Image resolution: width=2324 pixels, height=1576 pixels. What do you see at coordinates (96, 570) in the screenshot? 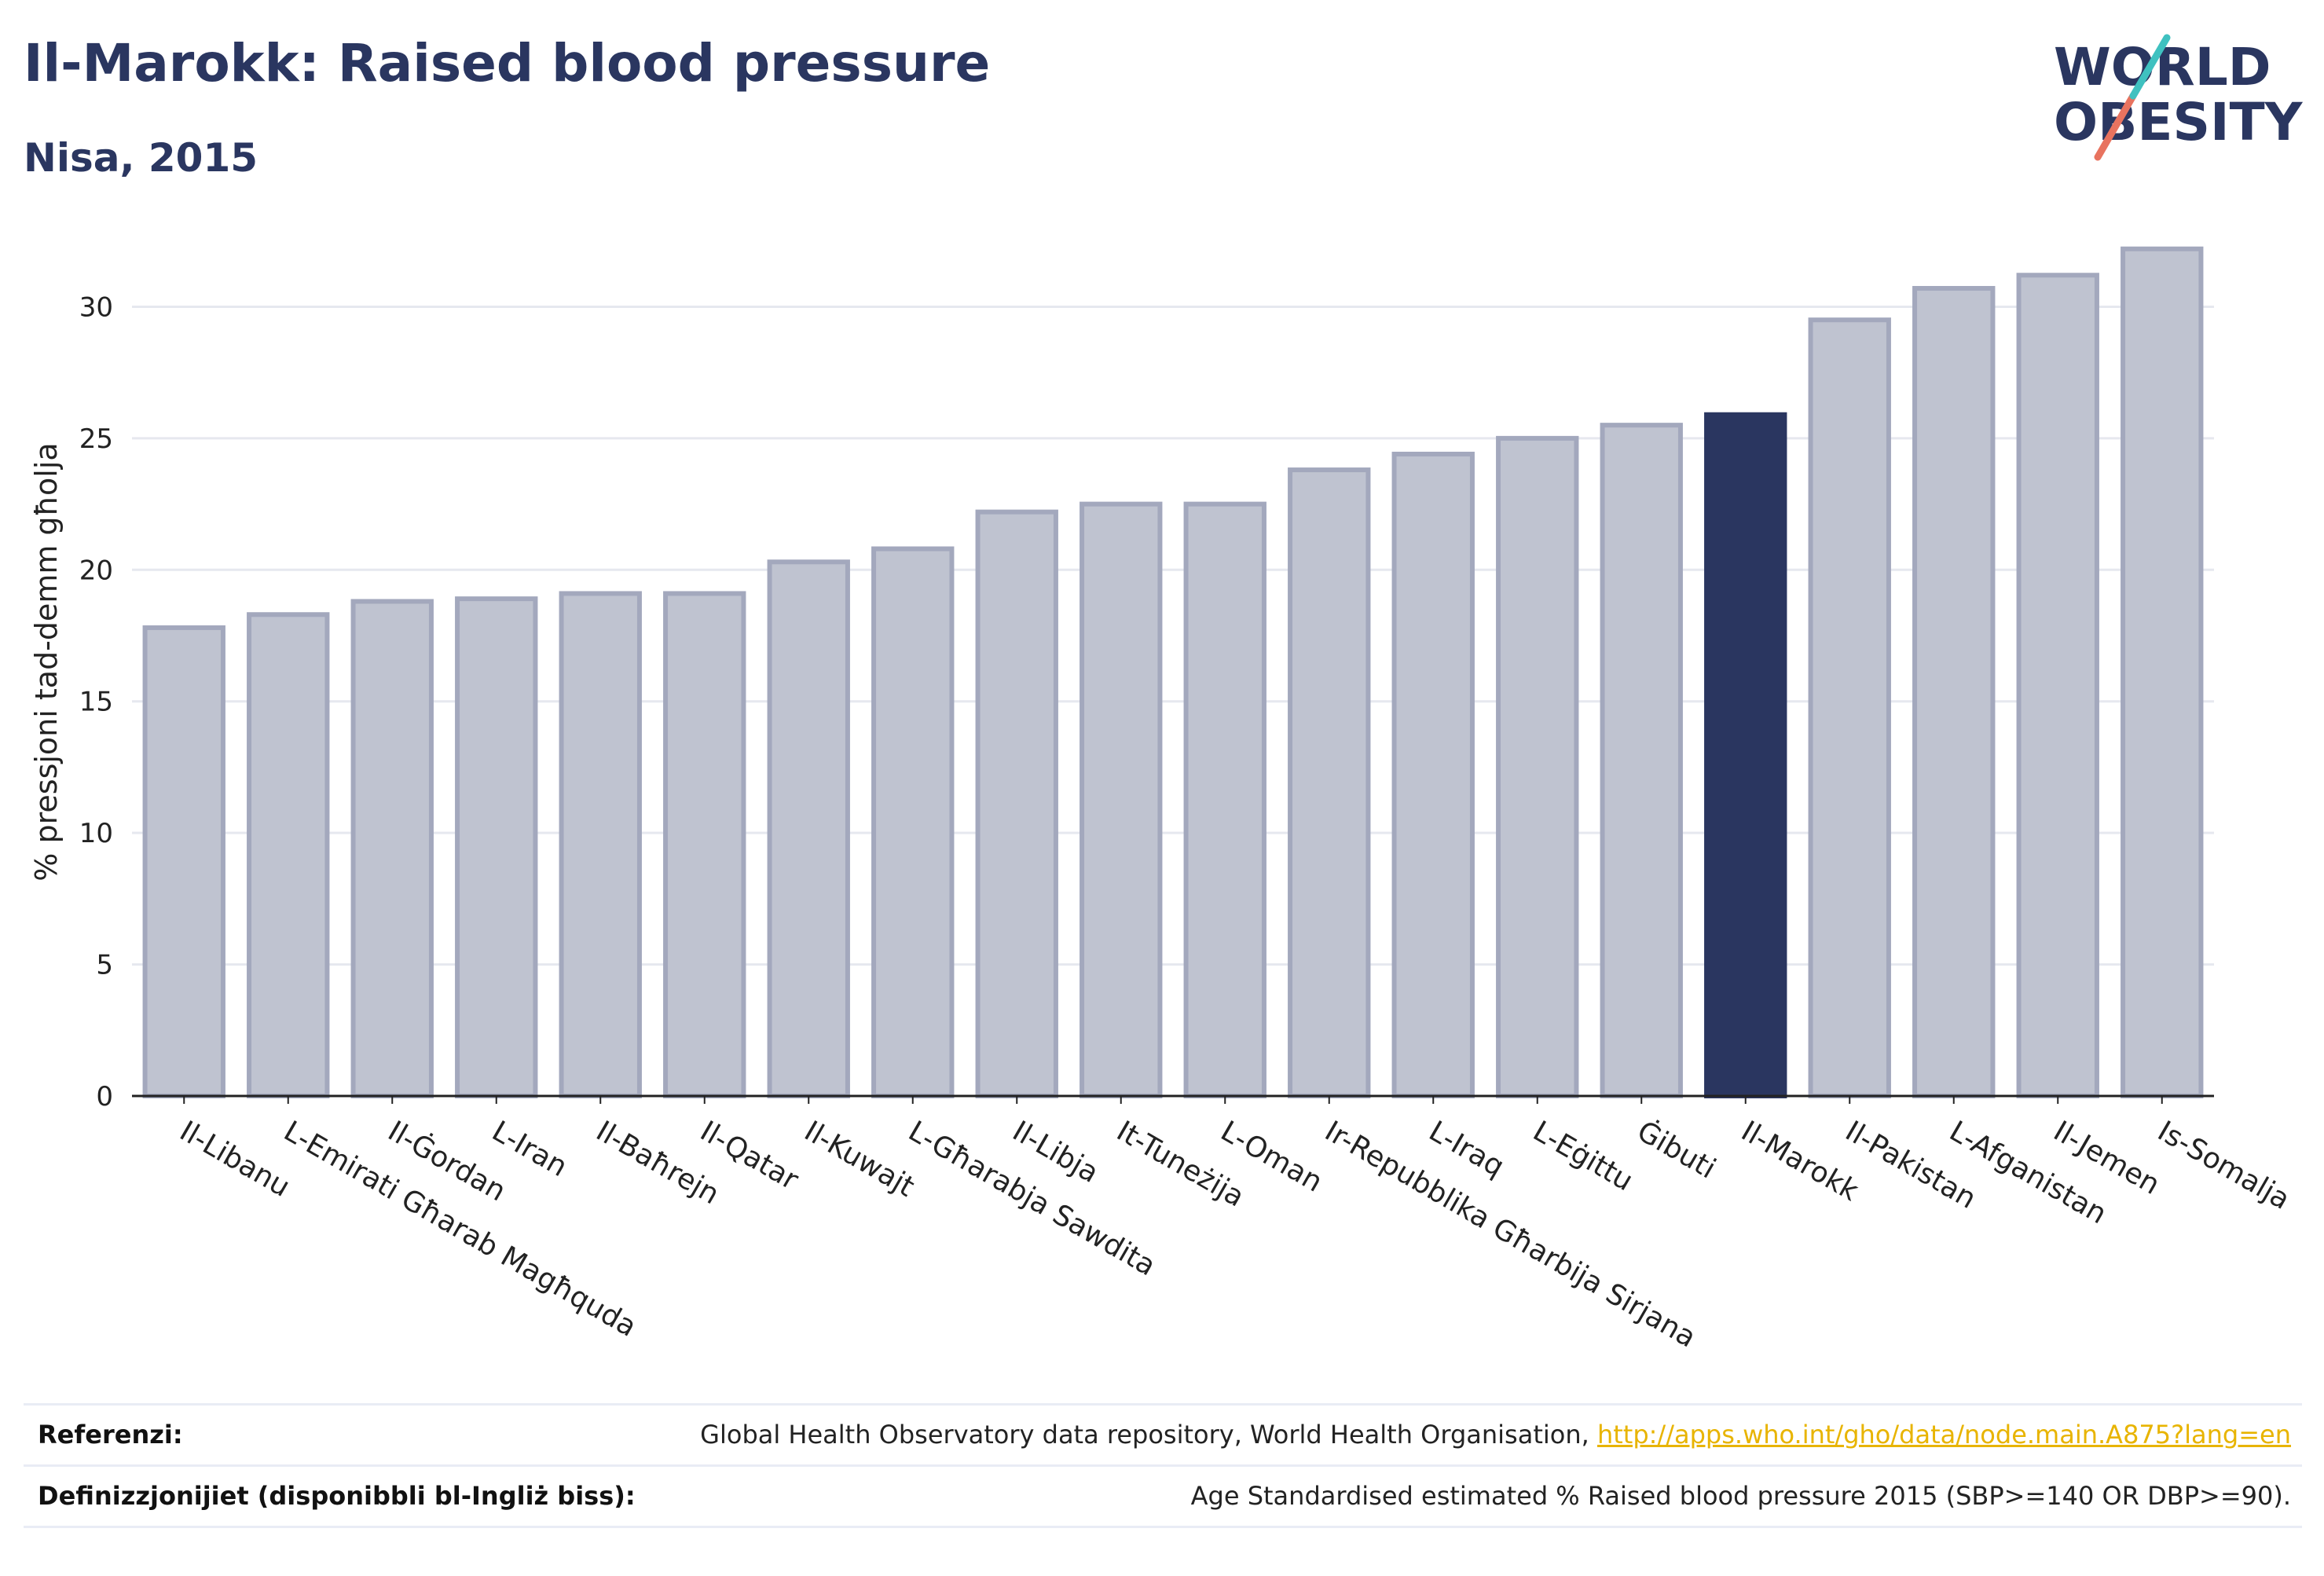
I see `y-tick-label: 20` at bounding box center [96, 570].